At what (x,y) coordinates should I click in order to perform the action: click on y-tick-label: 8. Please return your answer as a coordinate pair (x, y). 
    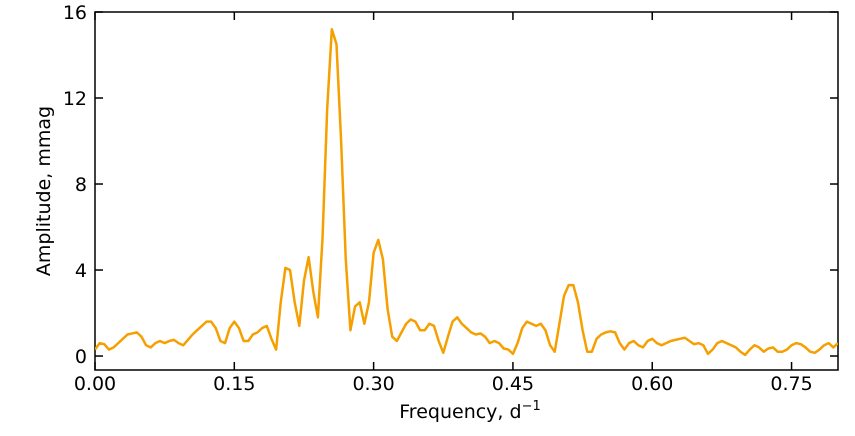
    Looking at the image, I should click on (81, 185).